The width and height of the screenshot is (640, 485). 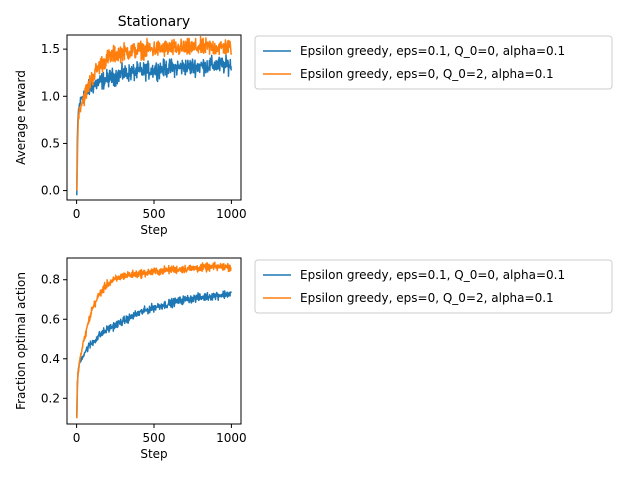 I want to click on y-tick-label: 0.2, so click(x=50, y=398).